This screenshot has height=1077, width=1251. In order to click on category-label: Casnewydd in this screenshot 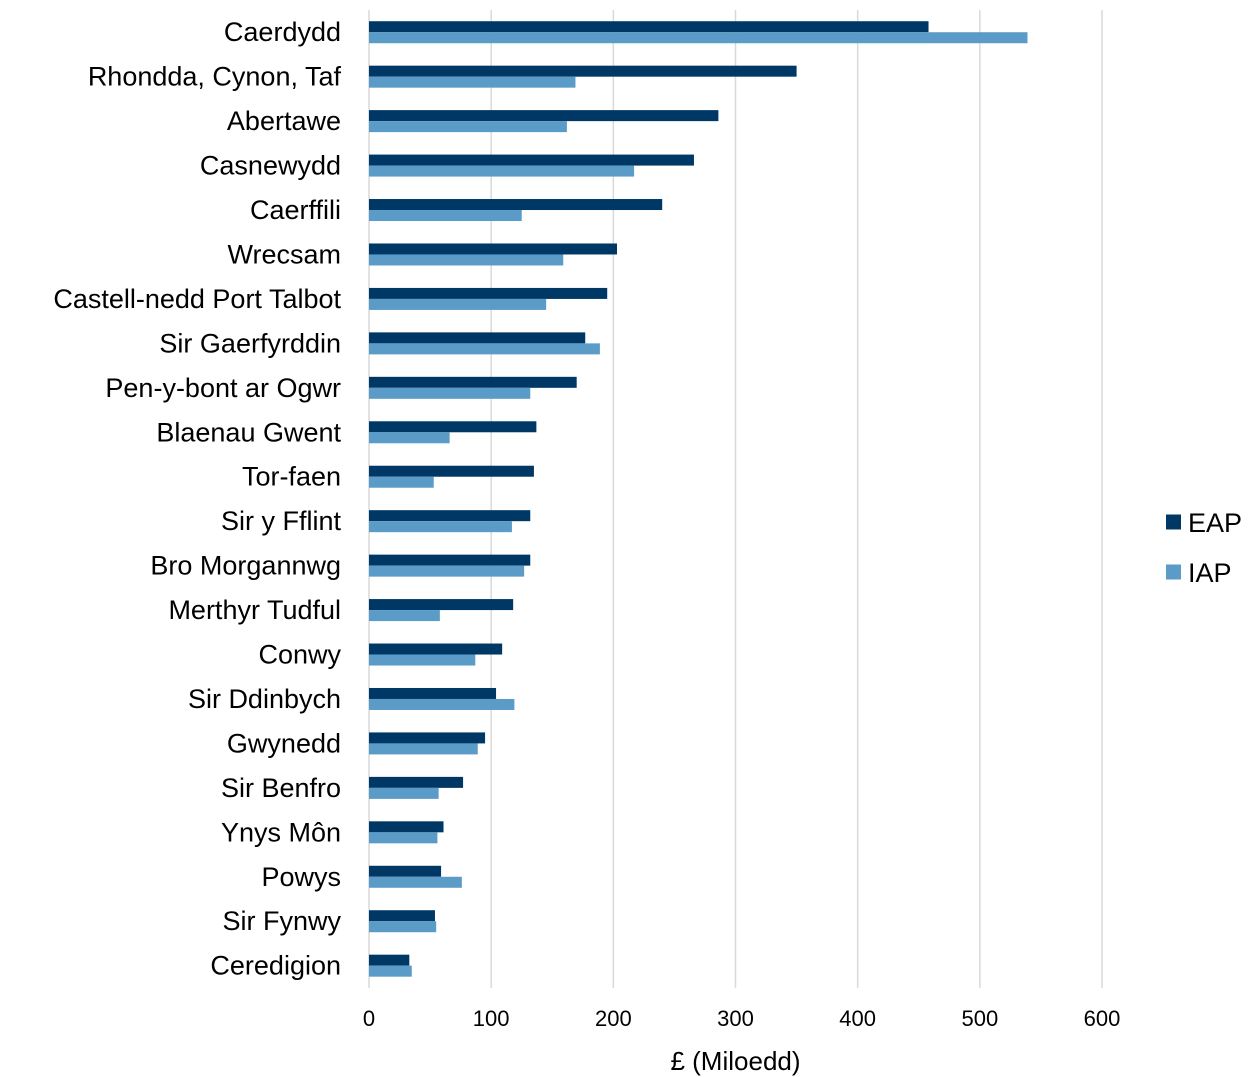, I will do `click(270, 166)`.